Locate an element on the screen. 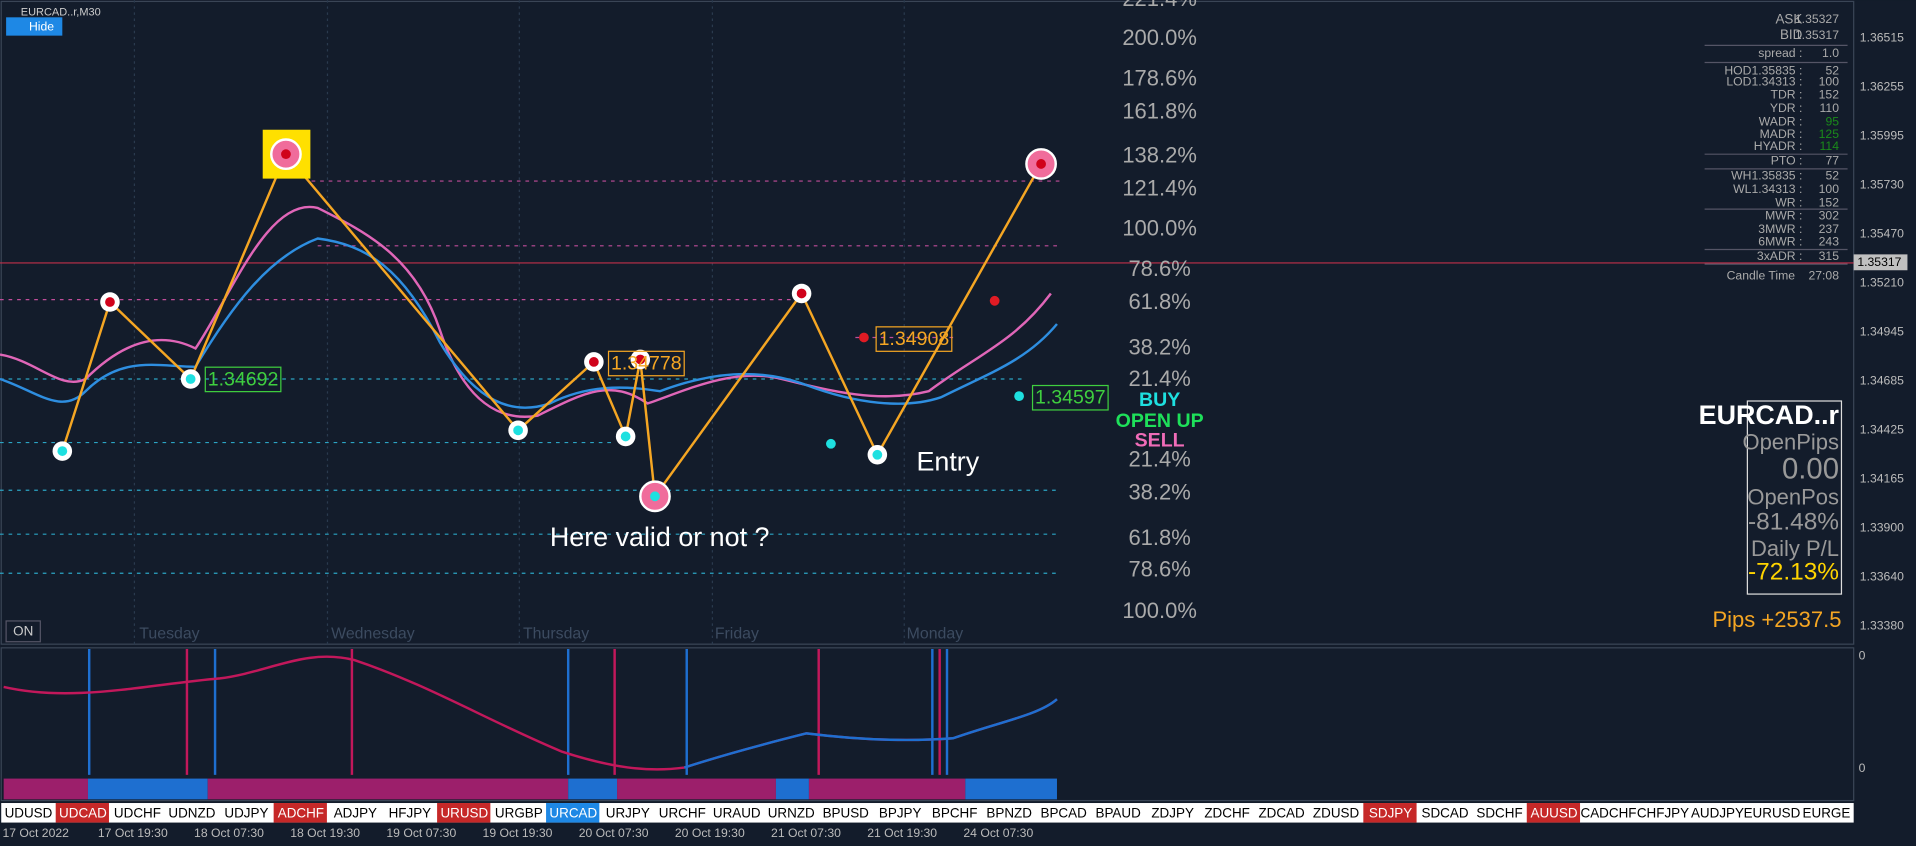 Image resolution: width=1916 pixels, height=846 pixels. info-value: 100 is located at coordinates (1829, 189).